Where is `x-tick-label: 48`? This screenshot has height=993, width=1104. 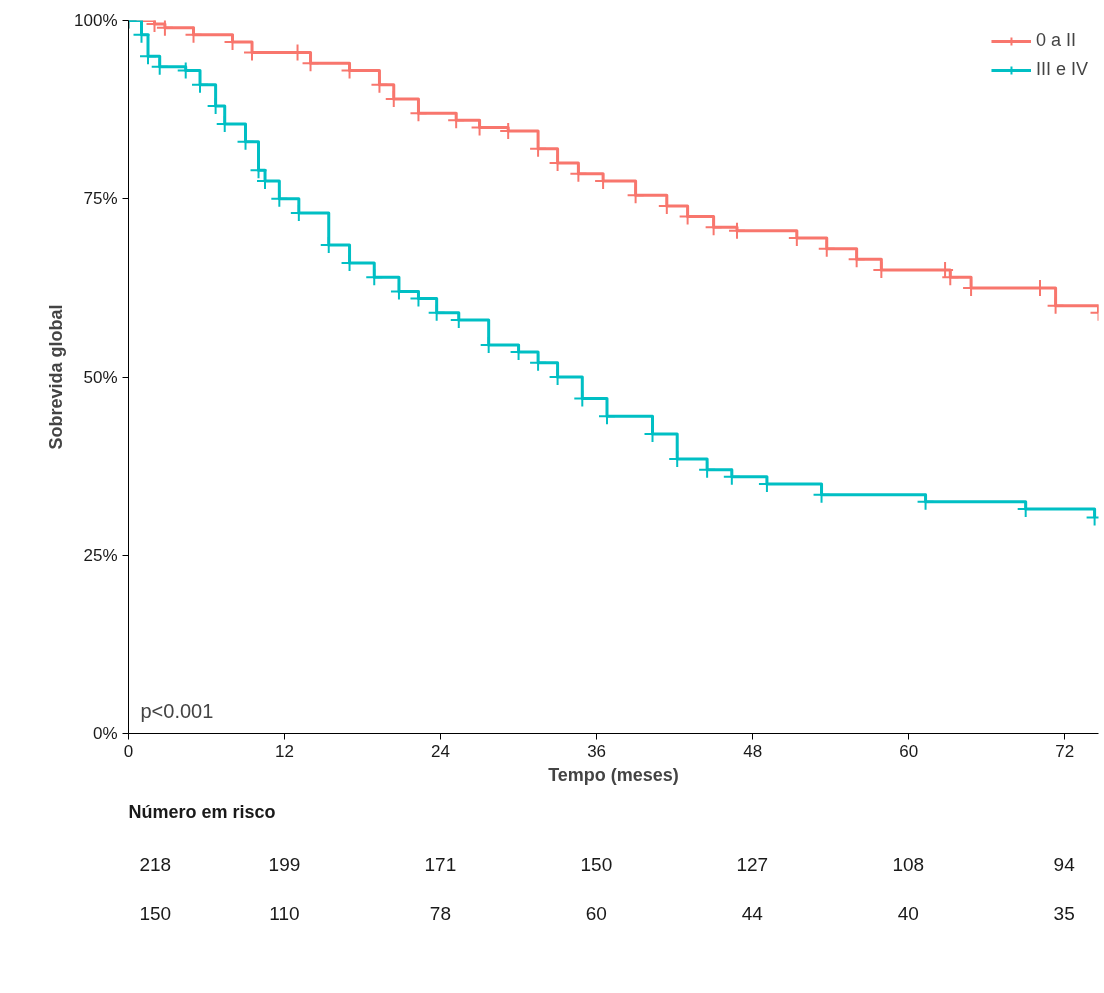
x-tick-label: 48 is located at coordinates (753, 751).